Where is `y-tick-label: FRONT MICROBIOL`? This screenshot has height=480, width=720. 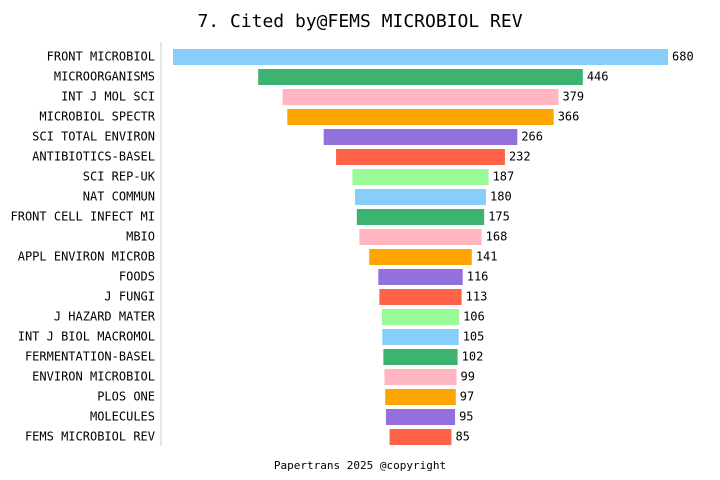 y-tick-label: FRONT MICROBIOL is located at coordinates (101, 57).